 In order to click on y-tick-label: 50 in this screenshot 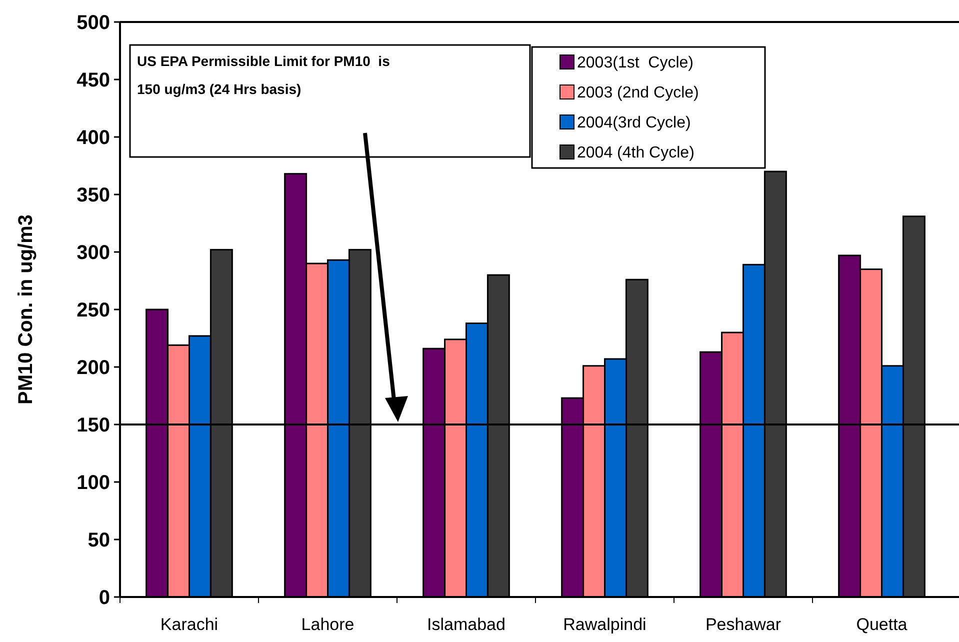, I will do `click(99, 541)`.